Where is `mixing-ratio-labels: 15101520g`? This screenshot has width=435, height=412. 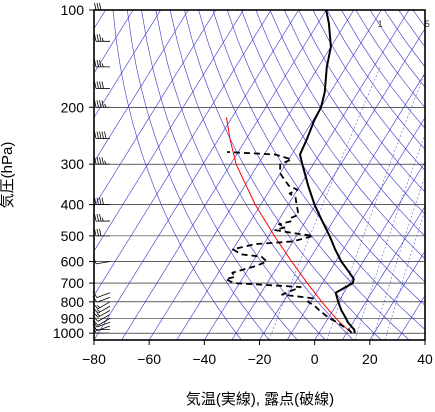
mixing-ratio-labels: 15101520g is located at coordinates (404, 24).